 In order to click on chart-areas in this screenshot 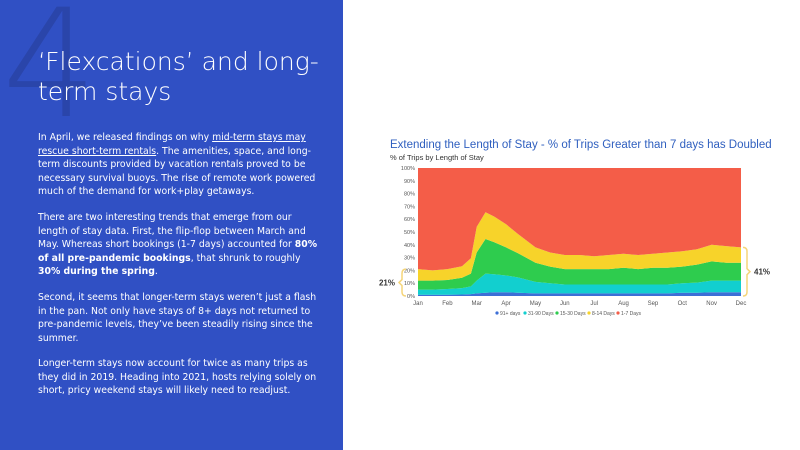, I will do `click(579, 232)`.